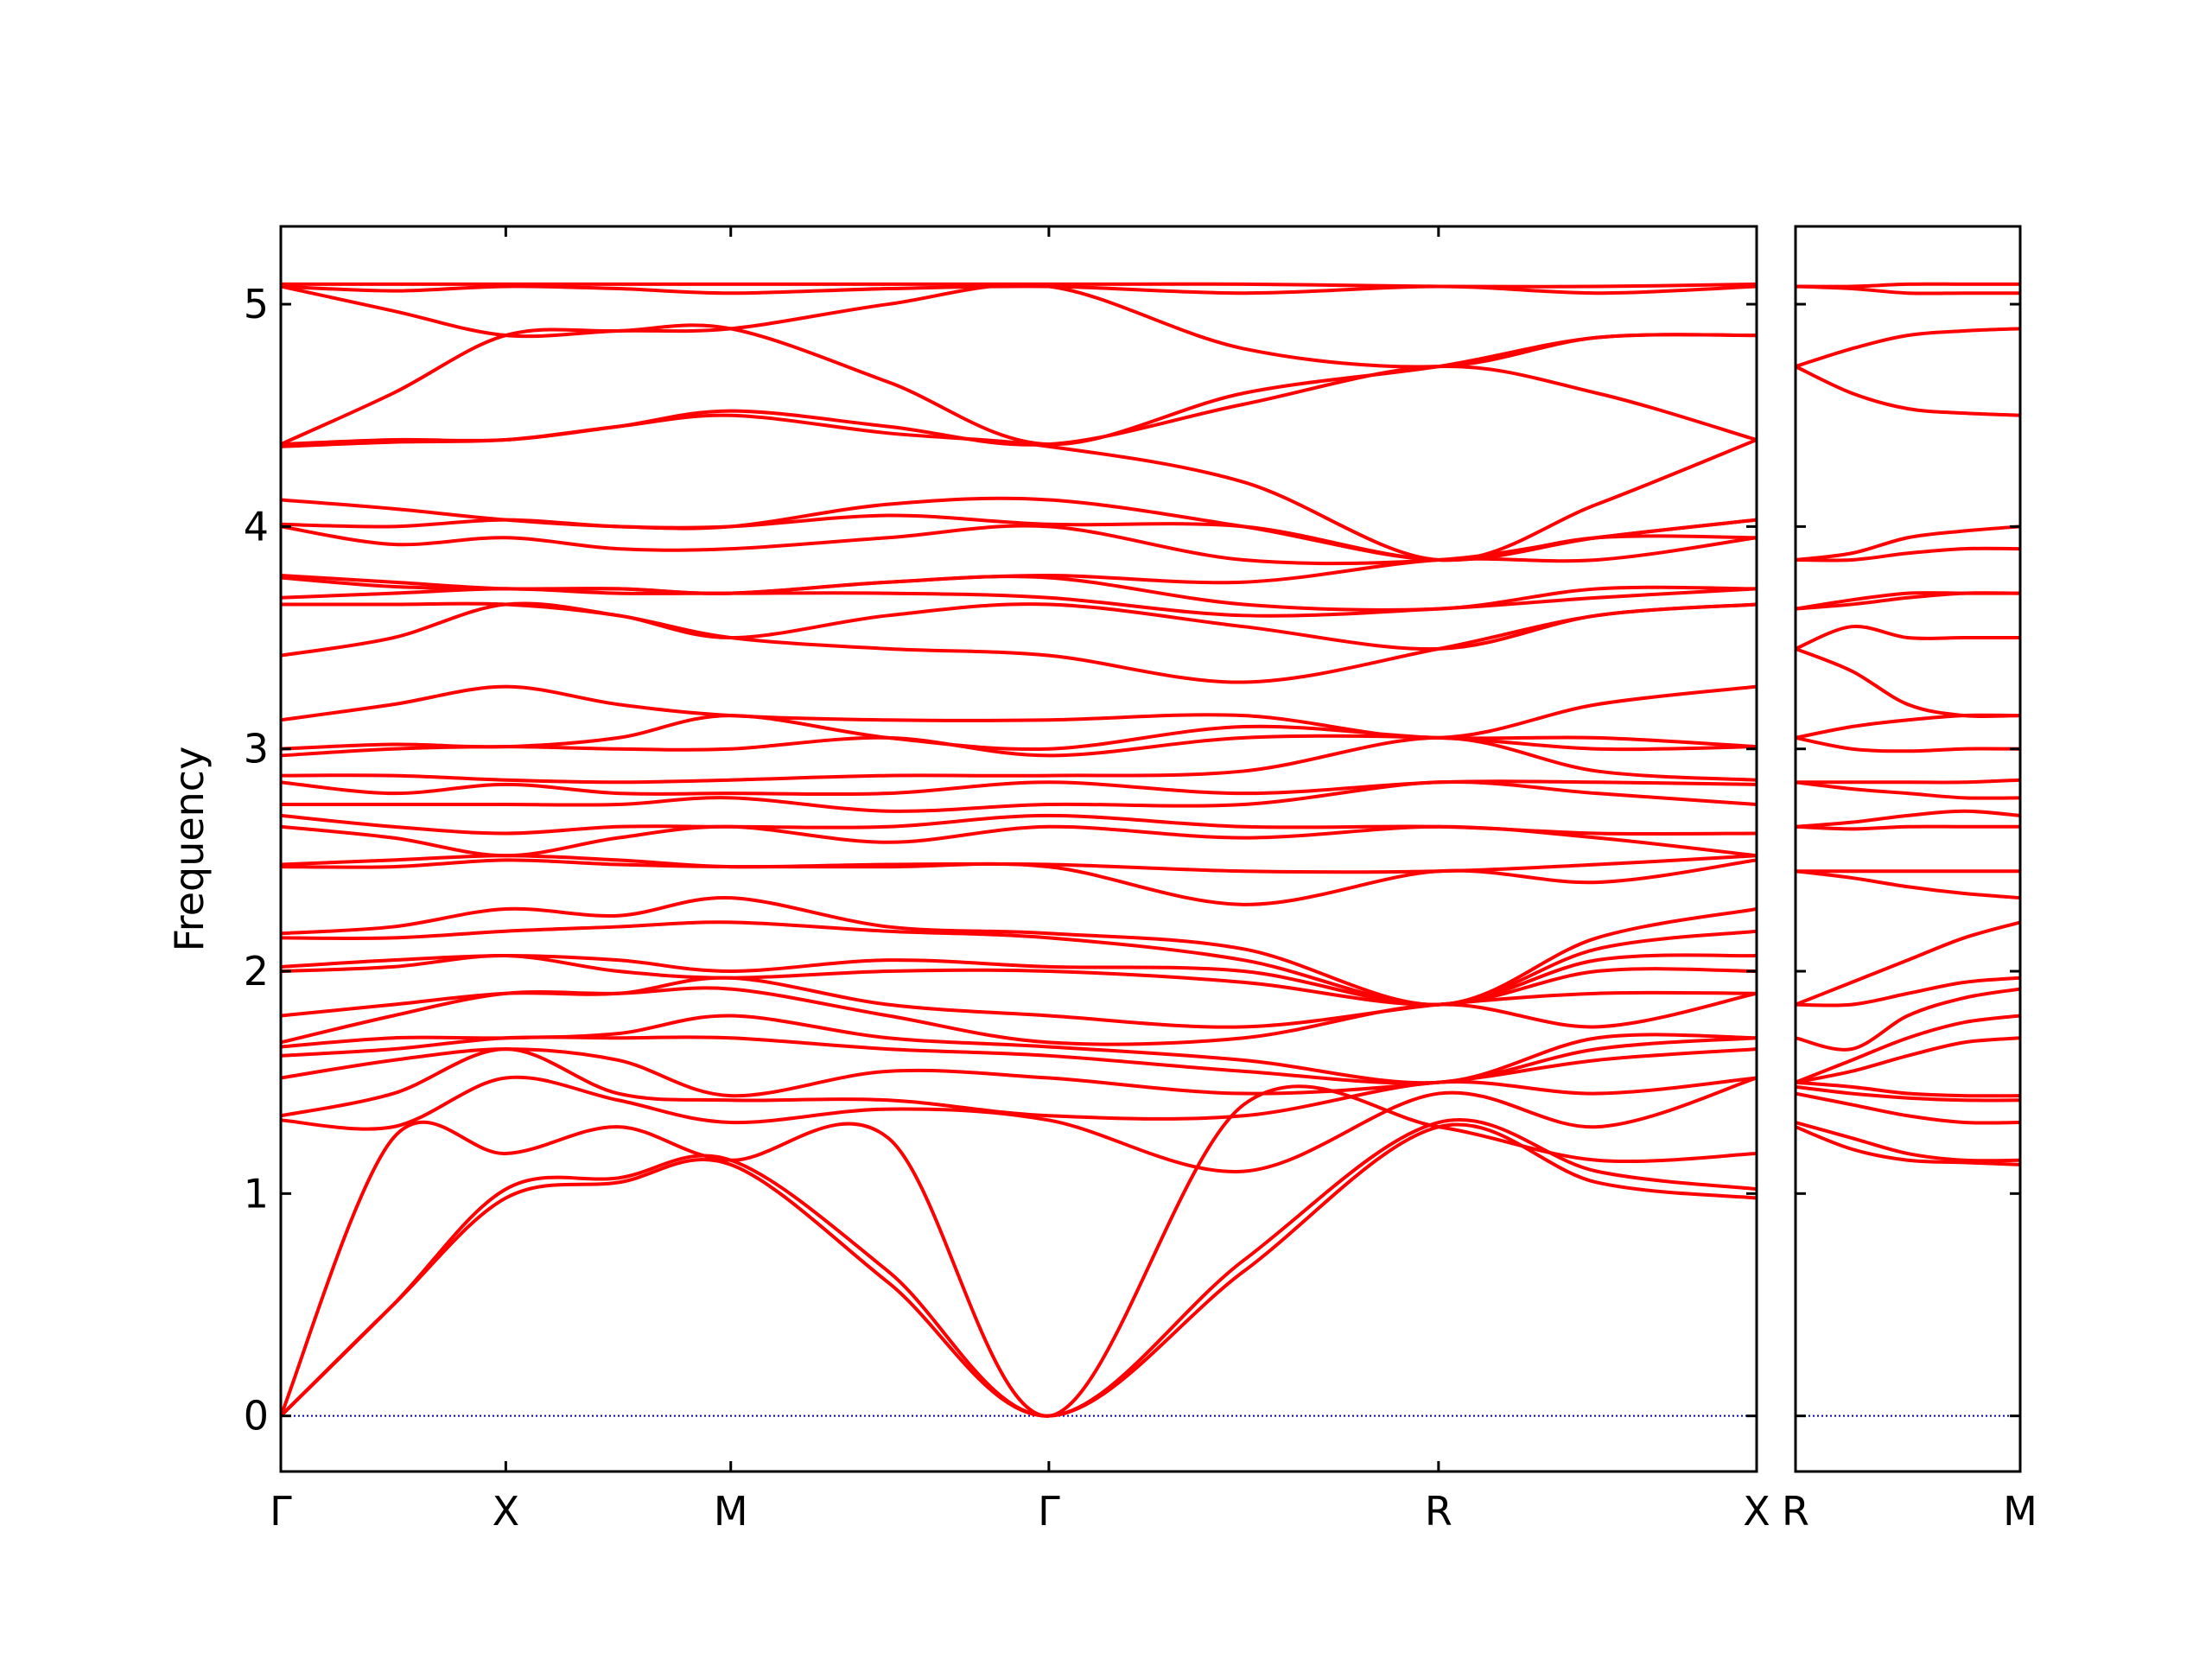  I want to click on plot-frame, so click(1908, 849).